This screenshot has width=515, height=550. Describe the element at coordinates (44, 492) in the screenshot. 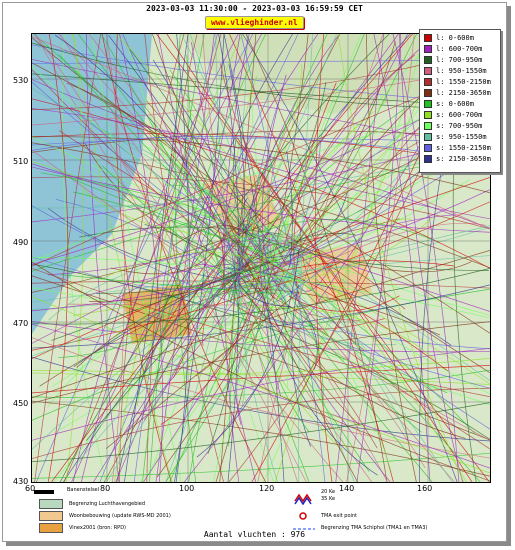

I see `runway-swatch` at that location.